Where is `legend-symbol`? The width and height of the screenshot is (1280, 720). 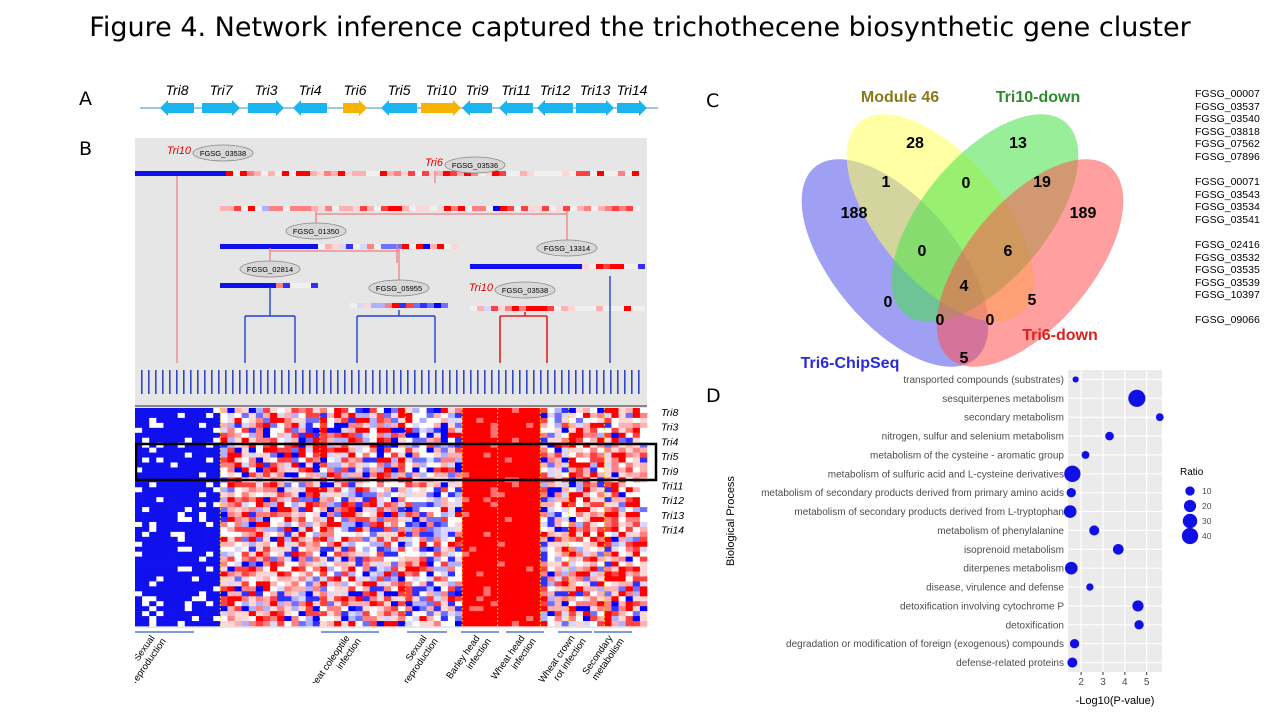
legend-symbol is located at coordinates (1190, 536).